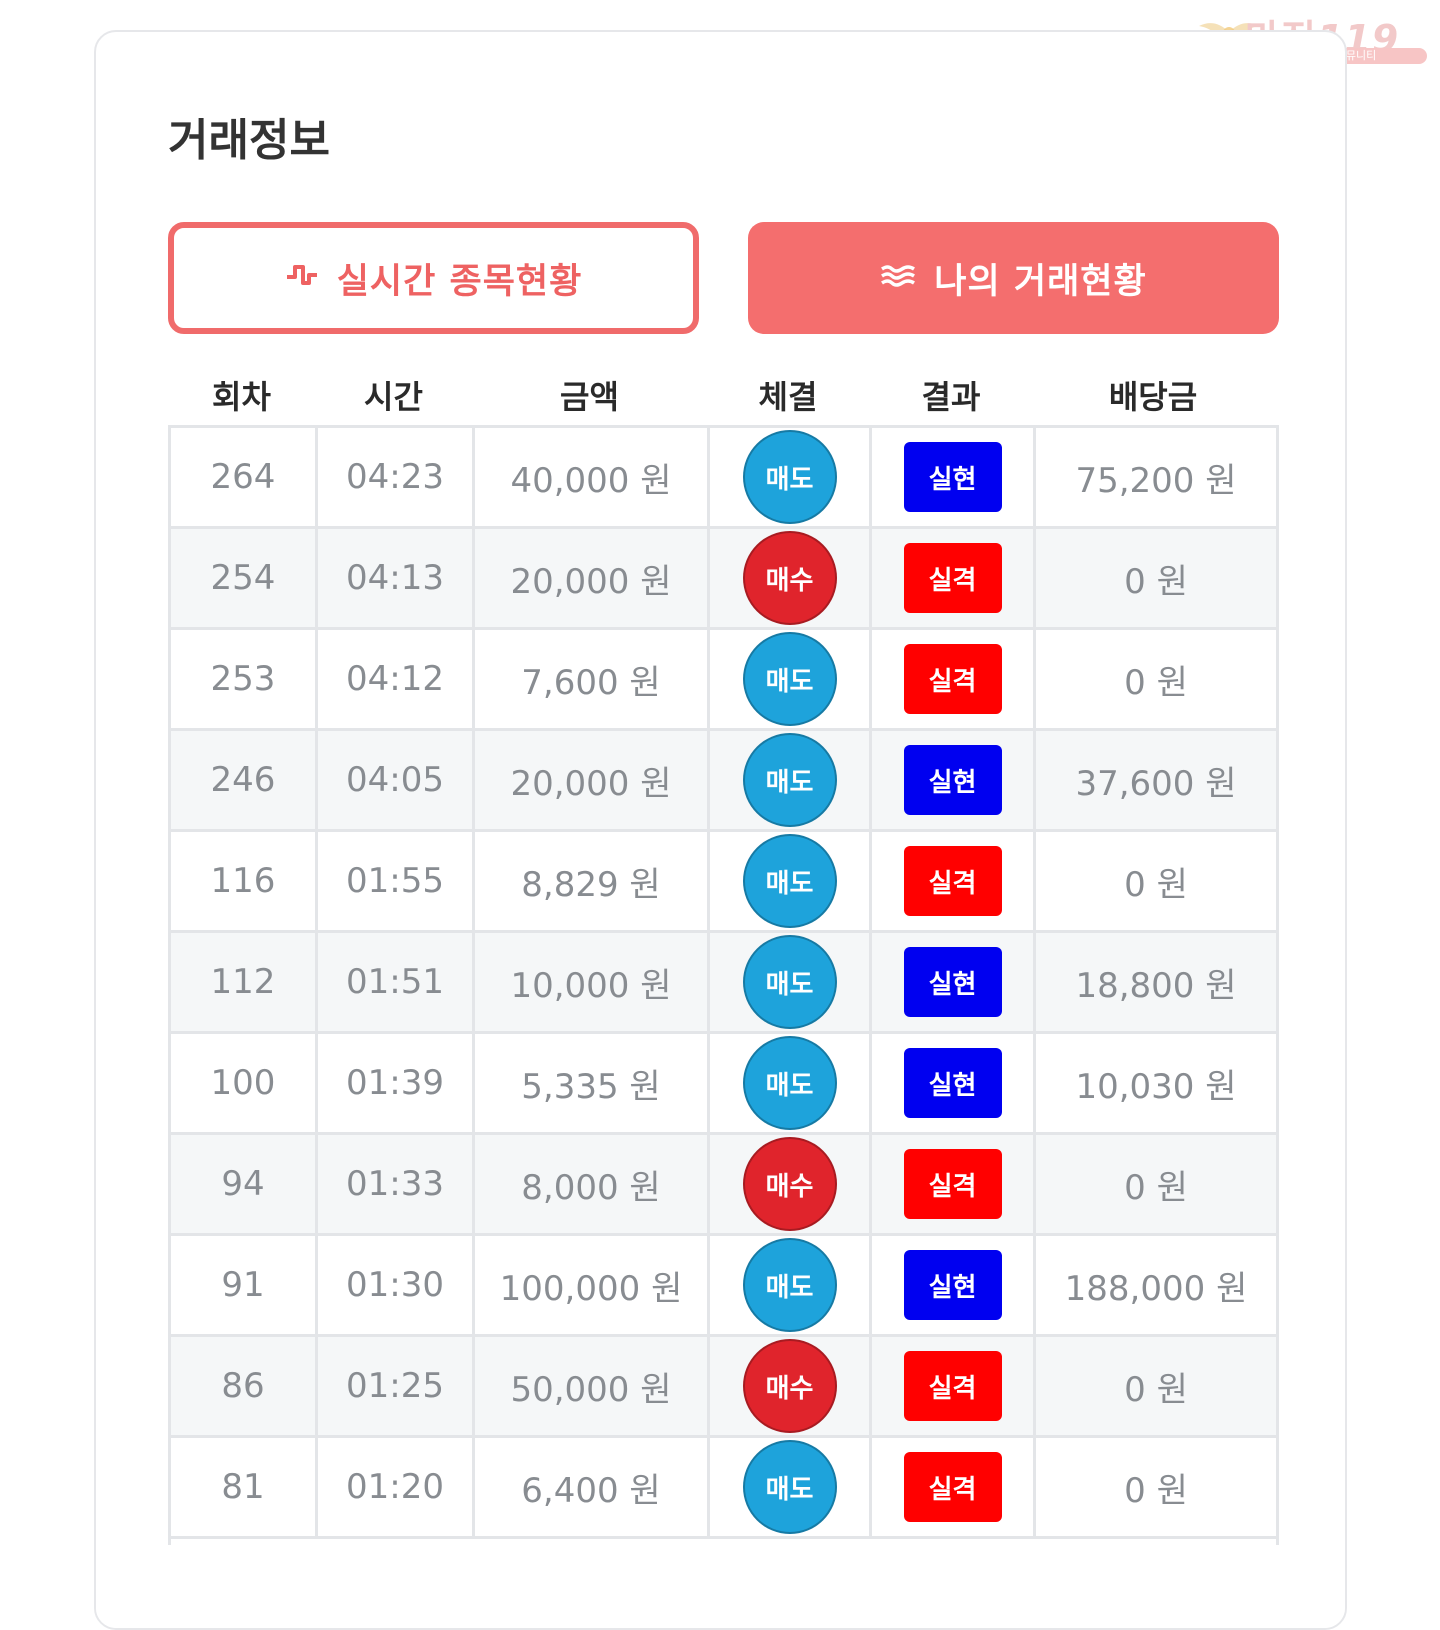 The width and height of the screenshot is (1440, 1630). What do you see at coordinates (396, 1386) in the screenshot?
I see `cell-time: 01:25` at bounding box center [396, 1386].